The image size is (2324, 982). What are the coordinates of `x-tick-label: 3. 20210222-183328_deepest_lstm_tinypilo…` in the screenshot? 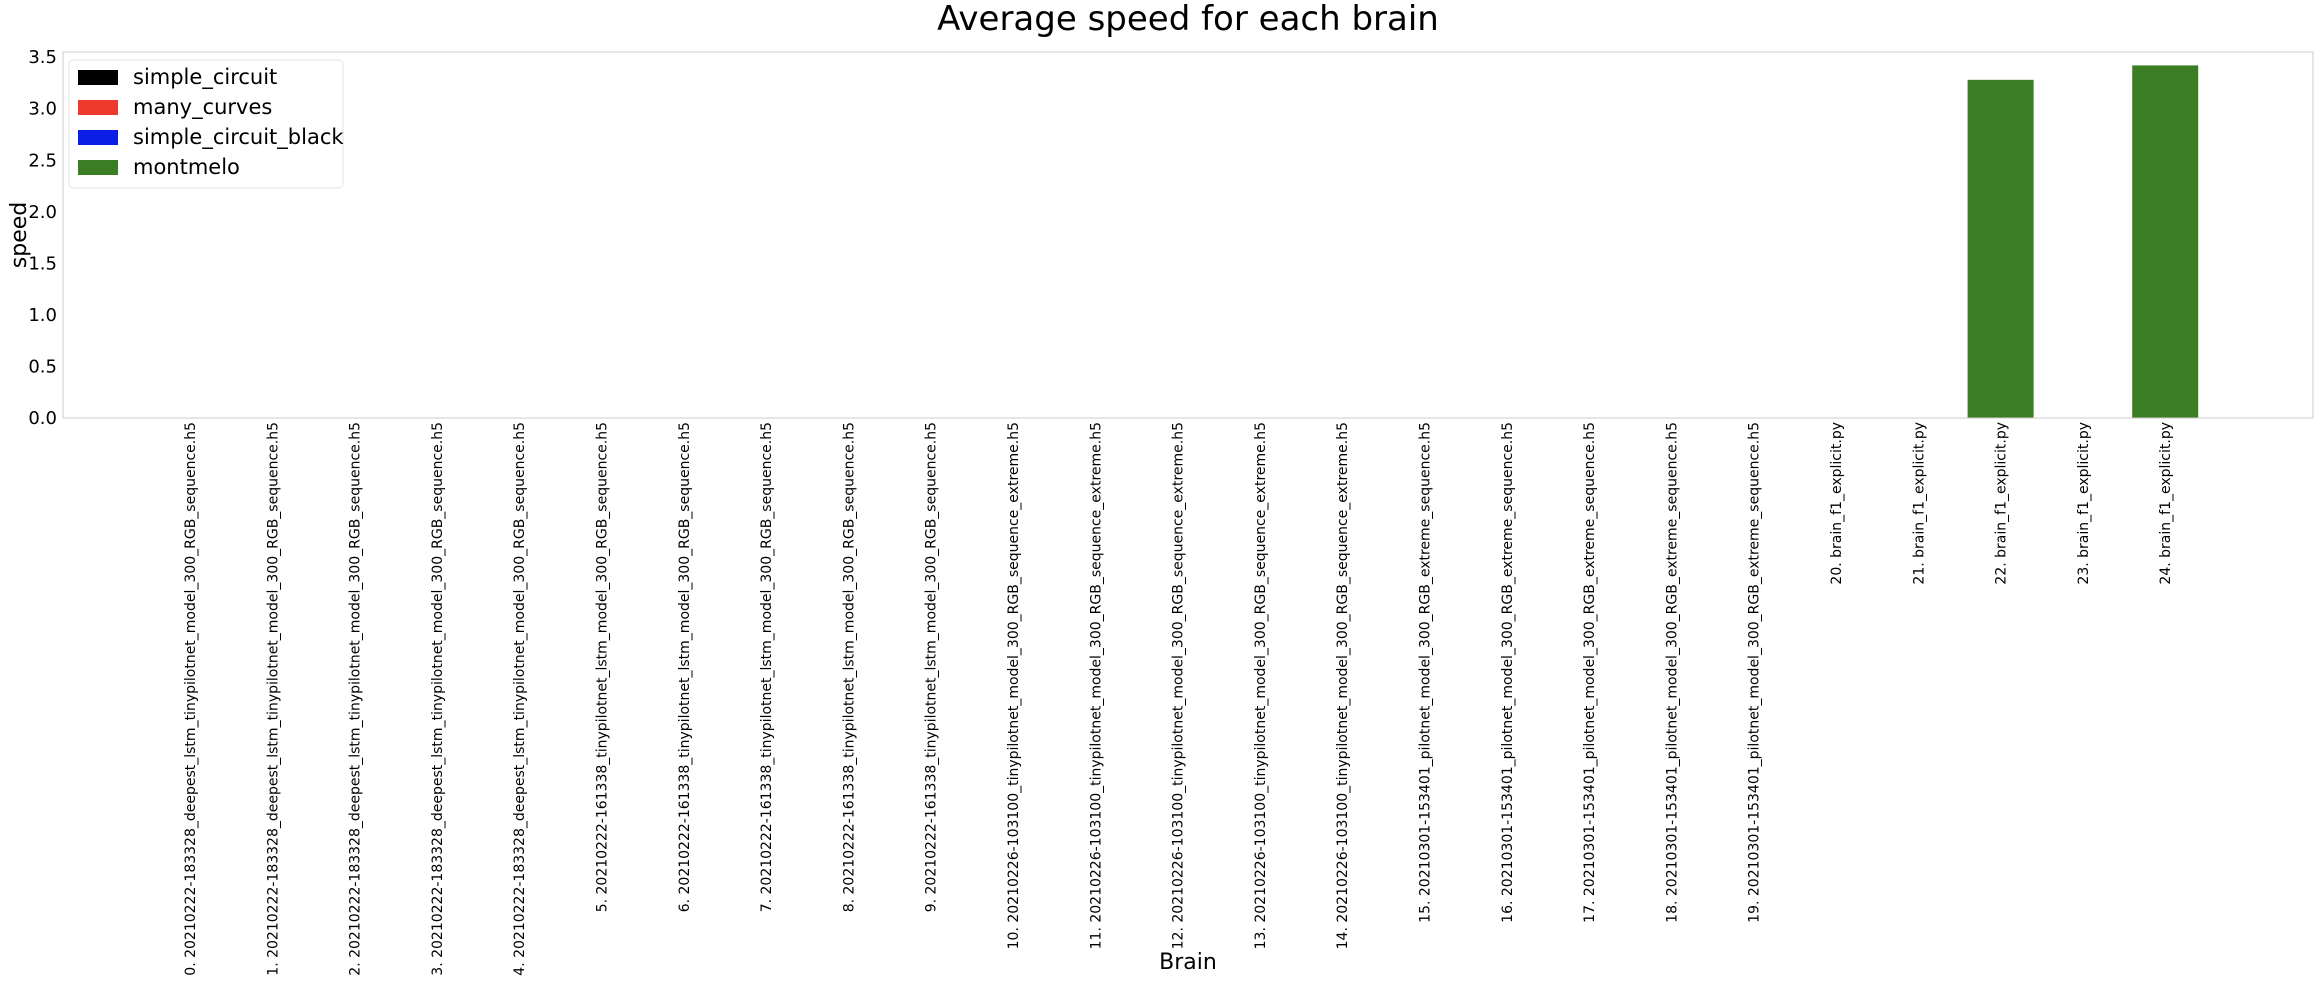 It's located at (438, 699).